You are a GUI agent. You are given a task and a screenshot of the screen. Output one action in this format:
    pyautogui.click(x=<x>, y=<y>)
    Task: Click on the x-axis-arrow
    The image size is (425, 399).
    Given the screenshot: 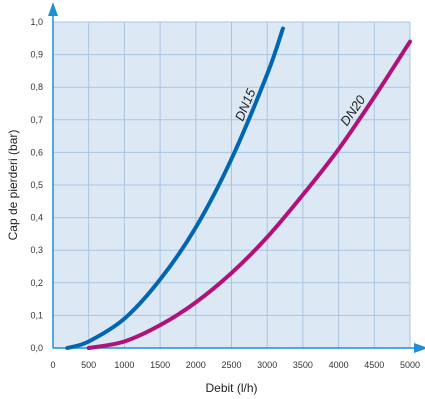 What is the action you would take?
    pyautogui.click(x=419, y=348)
    